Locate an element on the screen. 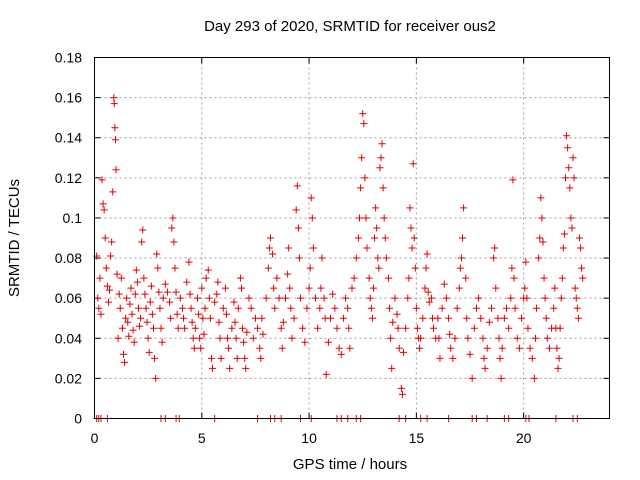 This screenshot has height=480, width=640. y-tick-label: 0.04 is located at coordinates (68, 338).